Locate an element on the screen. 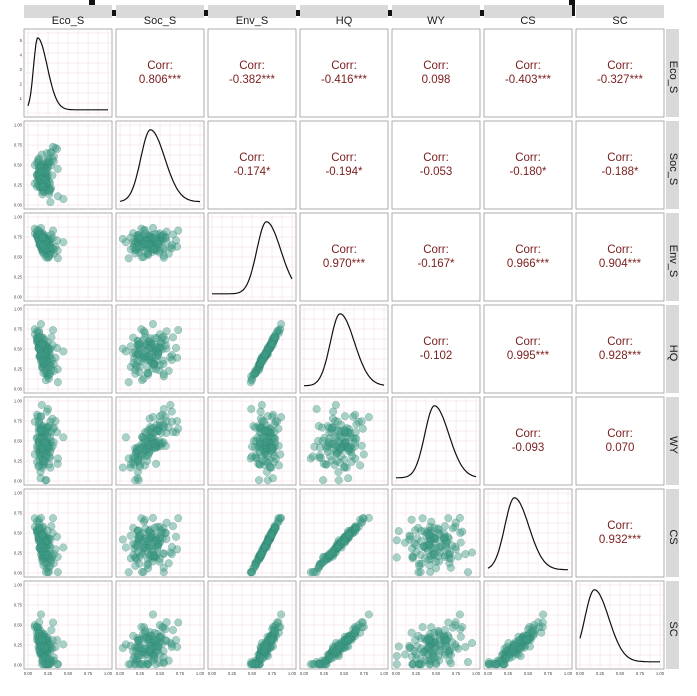  x-tick-label: 1.00 is located at coordinates (108, 673).